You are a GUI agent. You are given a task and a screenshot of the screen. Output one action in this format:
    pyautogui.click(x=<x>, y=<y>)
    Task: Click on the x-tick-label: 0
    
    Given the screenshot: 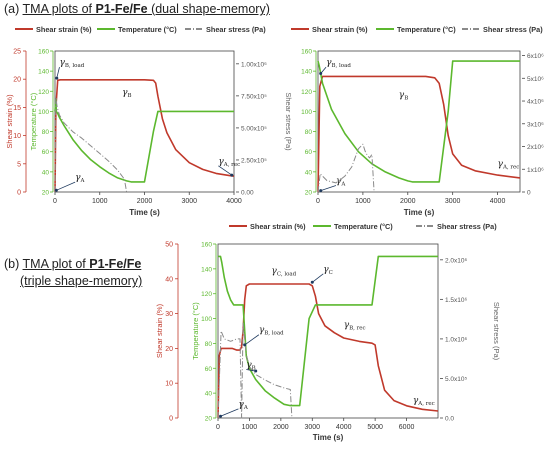 What is the action you would take?
    pyautogui.click(x=318, y=201)
    